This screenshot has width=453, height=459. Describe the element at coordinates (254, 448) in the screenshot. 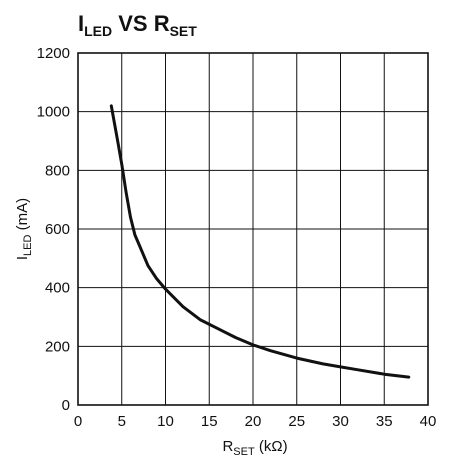

I see `x-axis-label: RSET (kΩ)` at that location.